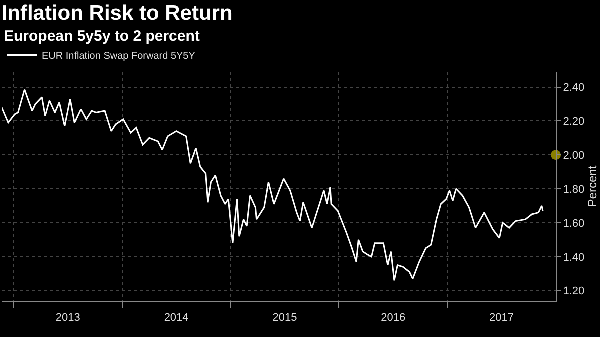 This screenshot has width=600, height=337. What do you see at coordinates (176, 318) in the screenshot?
I see `x-tick-label: 2014` at bounding box center [176, 318].